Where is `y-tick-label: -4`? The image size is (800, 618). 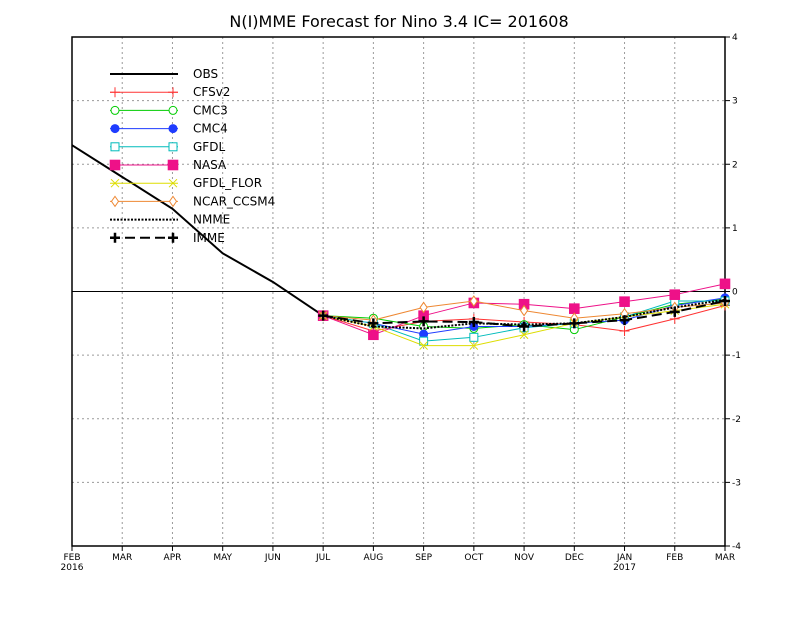
y-tick-label: -4 is located at coordinates (736, 547).